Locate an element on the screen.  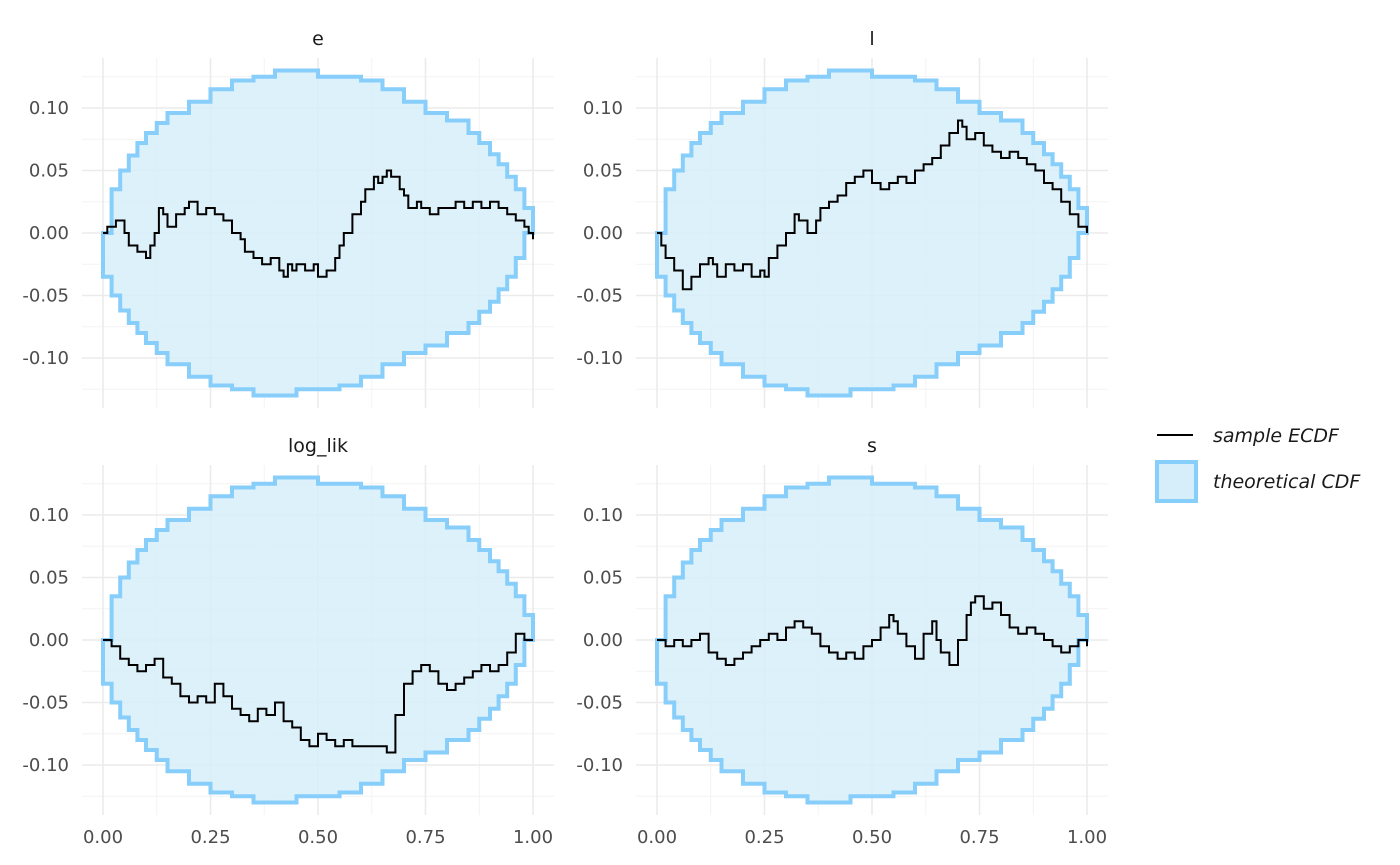
legend-line-label: sample ECDF is located at coordinates (1276, 436).